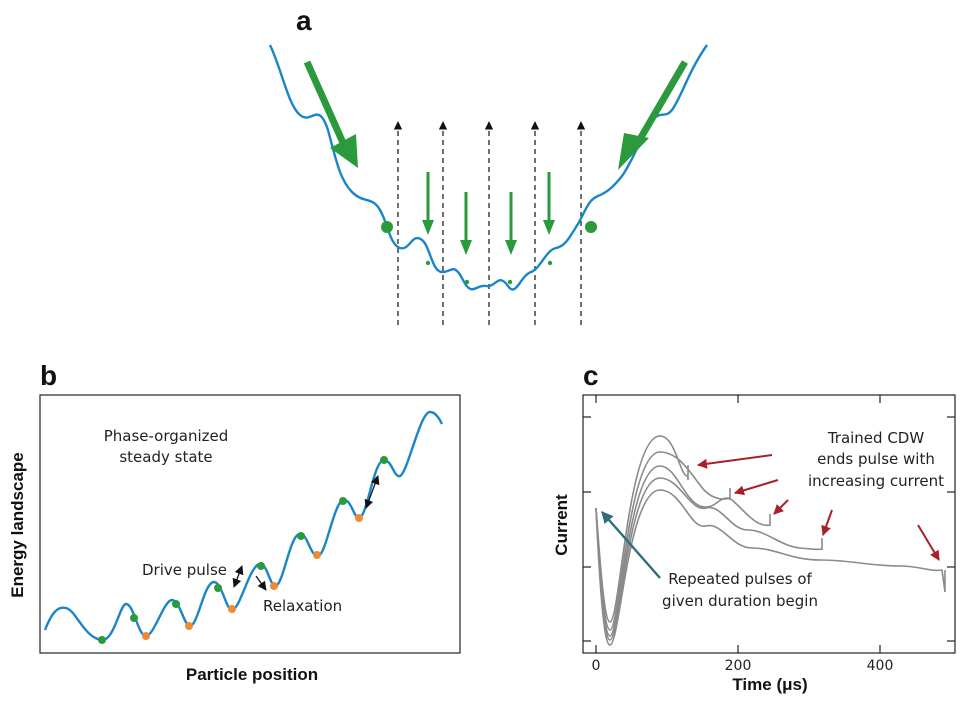 The height and width of the screenshot is (702, 963). Describe the element at coordinates (633, 151) in the screenshot. I see `large-arrow-right-head` at that location.